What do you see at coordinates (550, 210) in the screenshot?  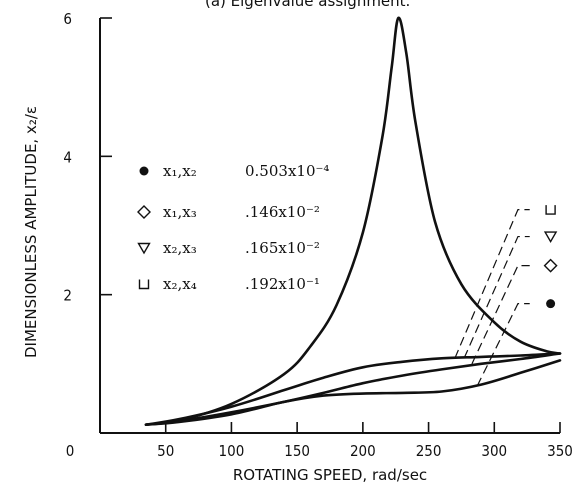 I see `open-square-marker` at bounding box center [550, 210].